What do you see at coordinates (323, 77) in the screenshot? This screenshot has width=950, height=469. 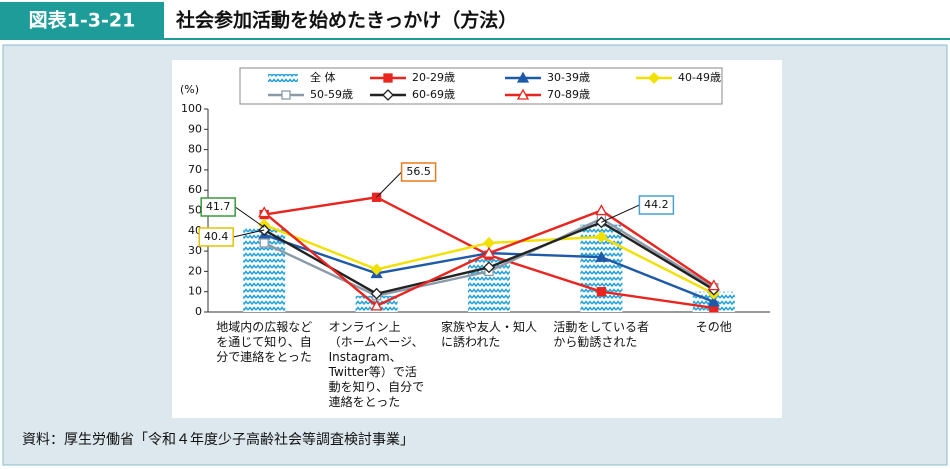 I see `legend-label: 全 体` at bounding box center [323, 77].